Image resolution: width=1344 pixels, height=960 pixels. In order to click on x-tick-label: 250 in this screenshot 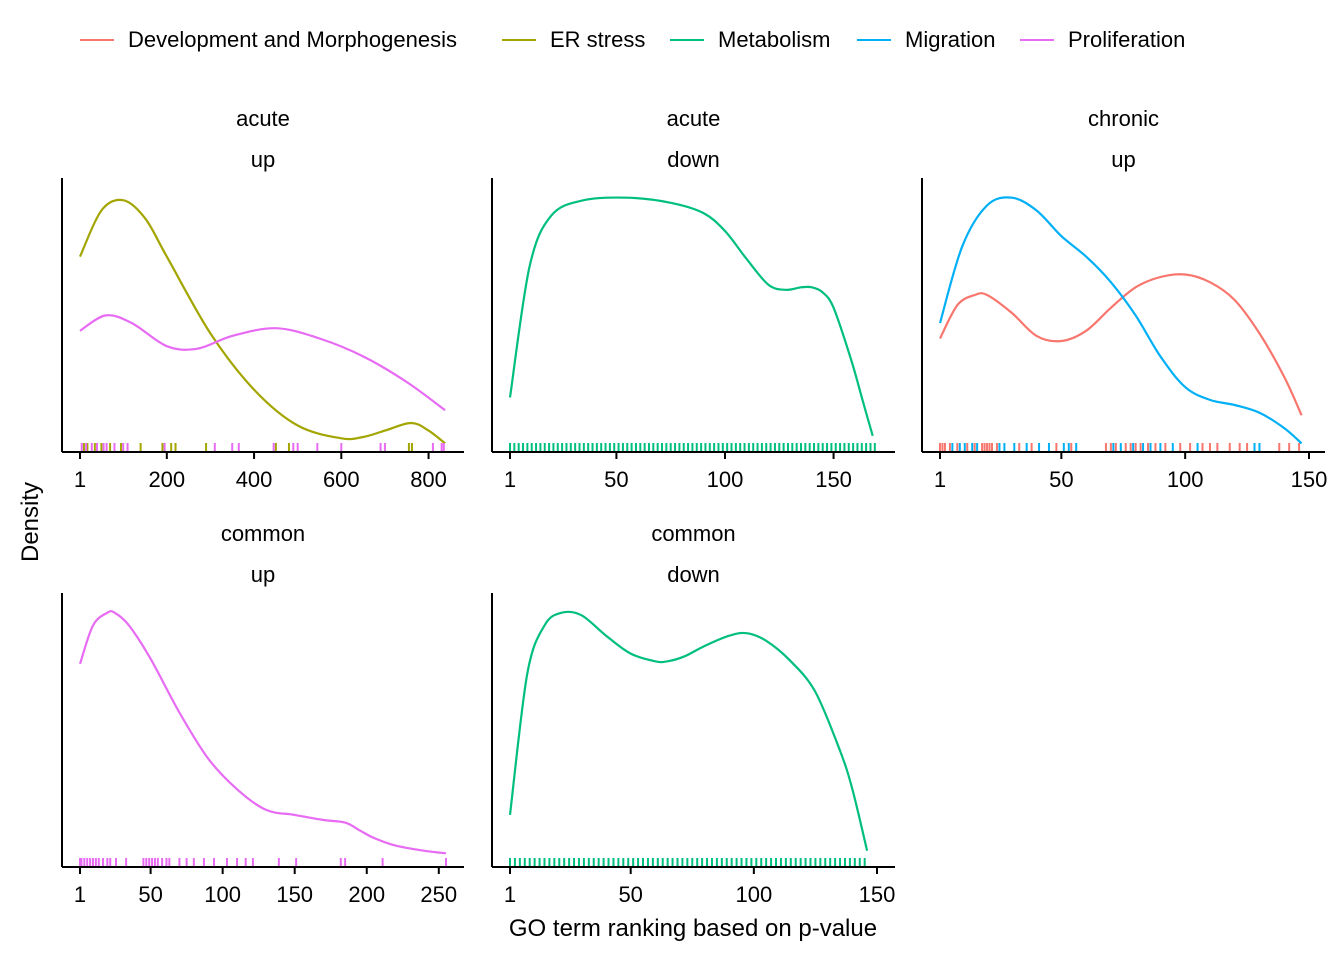, I will do `click(438, 894)`.